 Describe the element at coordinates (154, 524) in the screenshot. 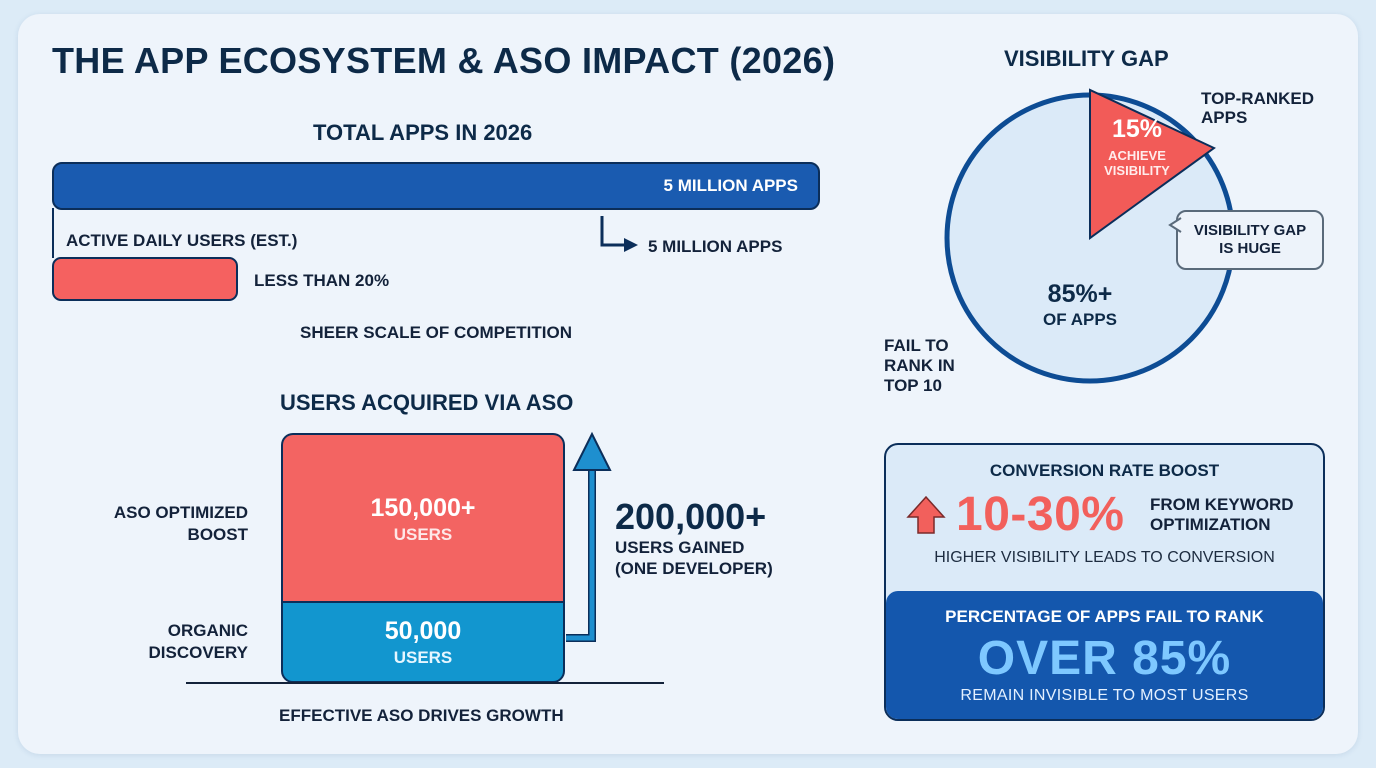

I see `boost-label: ASO OPTIMIZED BOOST` at that location.